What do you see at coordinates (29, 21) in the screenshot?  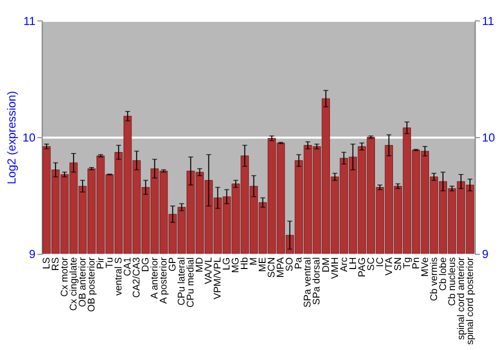 I see `y-tick-label: 11` at bounding box center [29, 21].